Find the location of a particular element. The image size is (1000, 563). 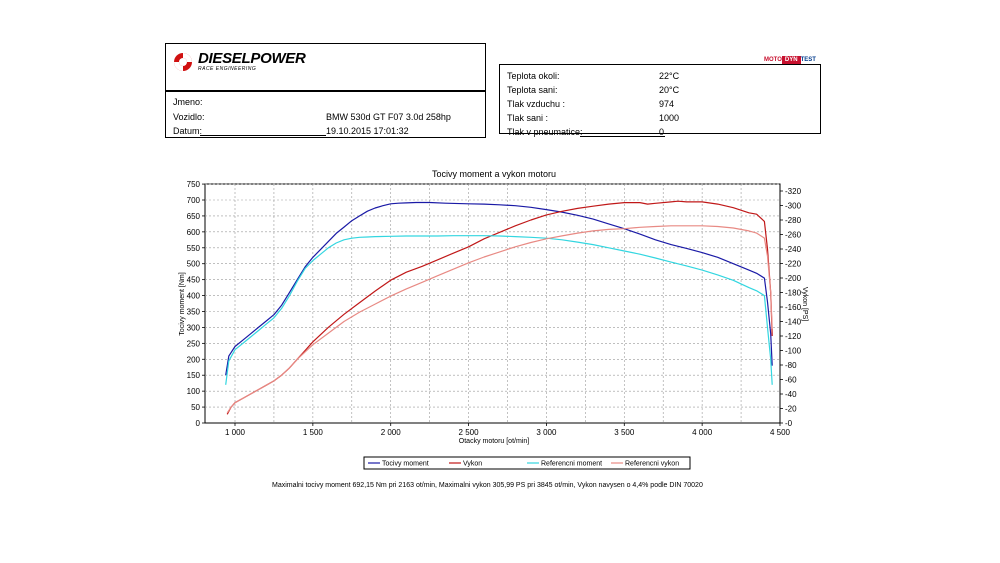

y-tick-label: 450 is located at coordinates (194, 280).